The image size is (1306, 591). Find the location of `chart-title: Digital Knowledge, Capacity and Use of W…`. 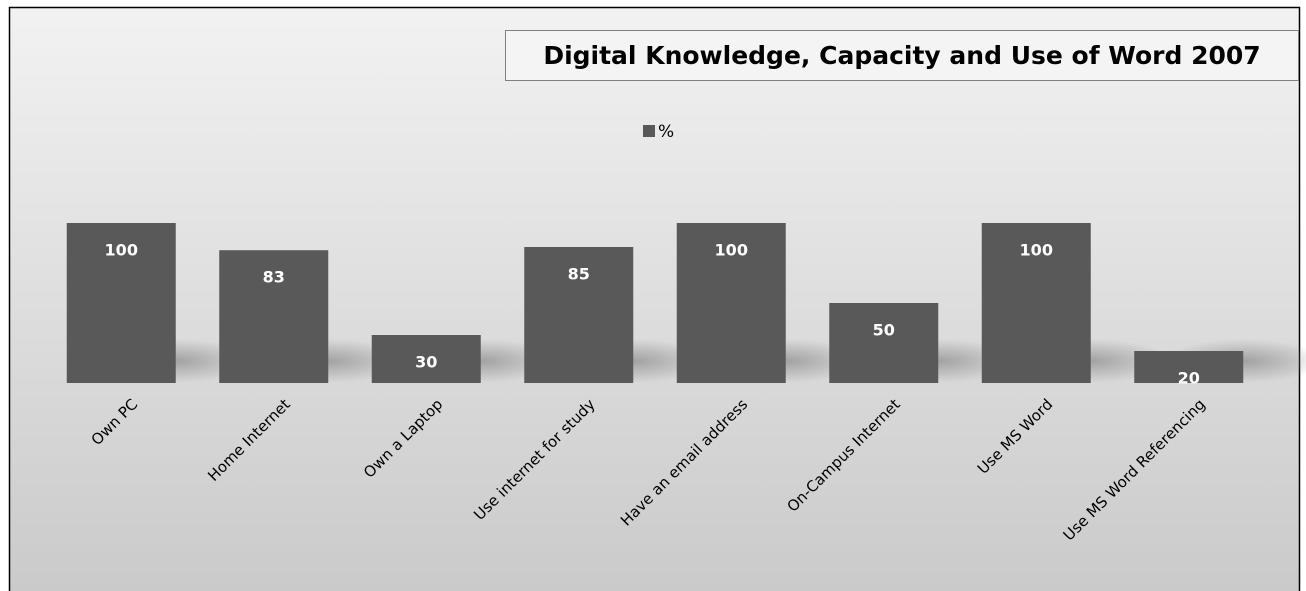

chart-title: Digital Knowledge, Capacity and Use of W… is located at coordinates (901, 55).